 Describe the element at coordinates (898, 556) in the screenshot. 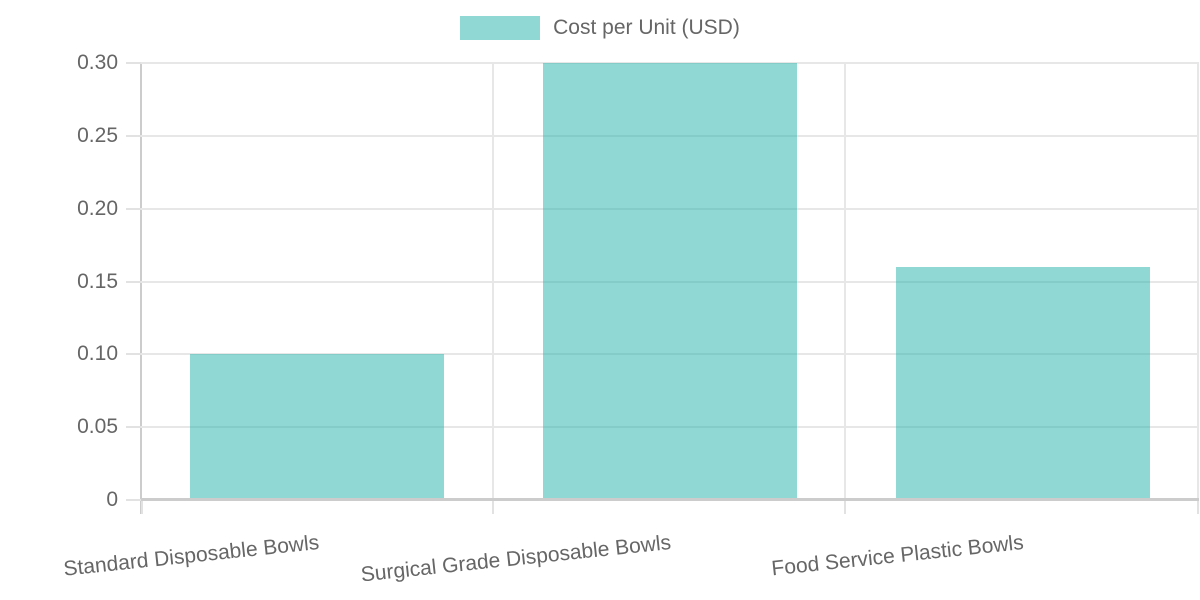

I see `x-axis-label: Food Service Plastic Bowls` at that location.